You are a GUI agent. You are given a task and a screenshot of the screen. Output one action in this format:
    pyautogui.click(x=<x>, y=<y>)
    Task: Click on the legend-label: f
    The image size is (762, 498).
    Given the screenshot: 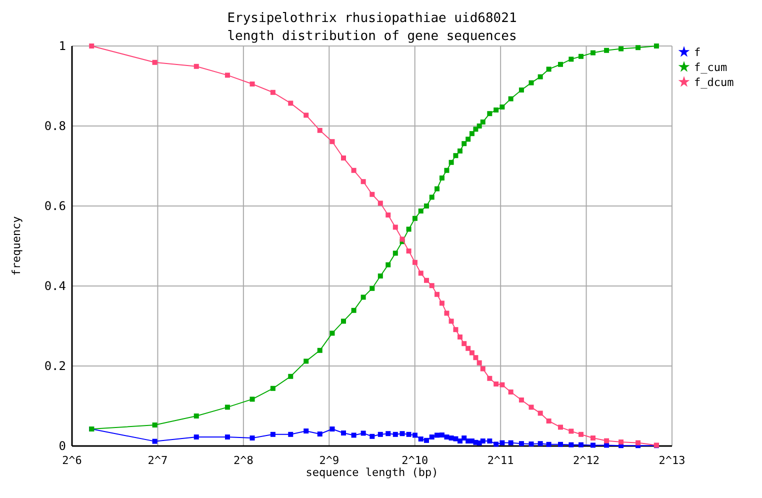 What is the action you would take?
    pyautogui.click(x=697, y=52)
    